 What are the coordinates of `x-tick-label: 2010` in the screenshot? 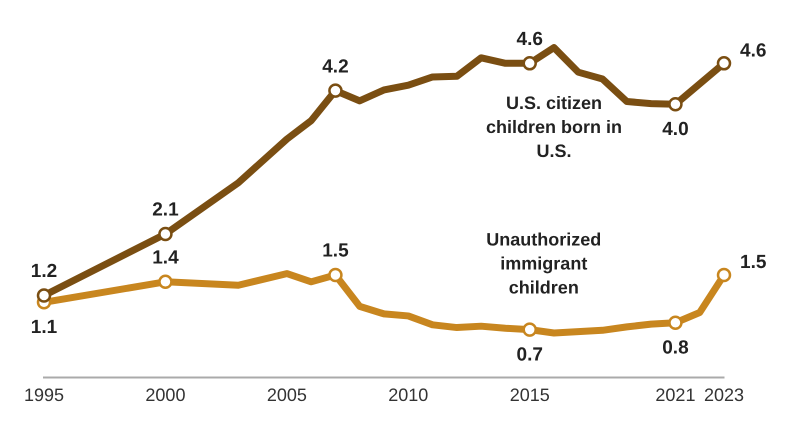 It's located at (408, 395).